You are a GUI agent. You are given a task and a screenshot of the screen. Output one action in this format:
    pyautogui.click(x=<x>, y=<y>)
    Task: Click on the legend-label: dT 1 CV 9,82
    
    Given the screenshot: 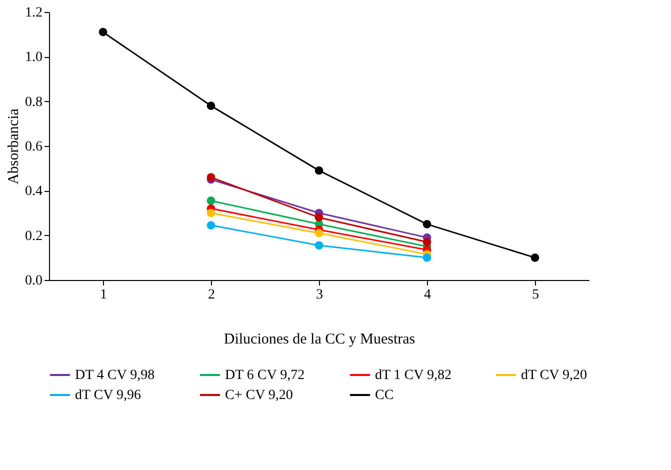 What is the action you would take?
    pyautogui.click(x=413, y=375)
    